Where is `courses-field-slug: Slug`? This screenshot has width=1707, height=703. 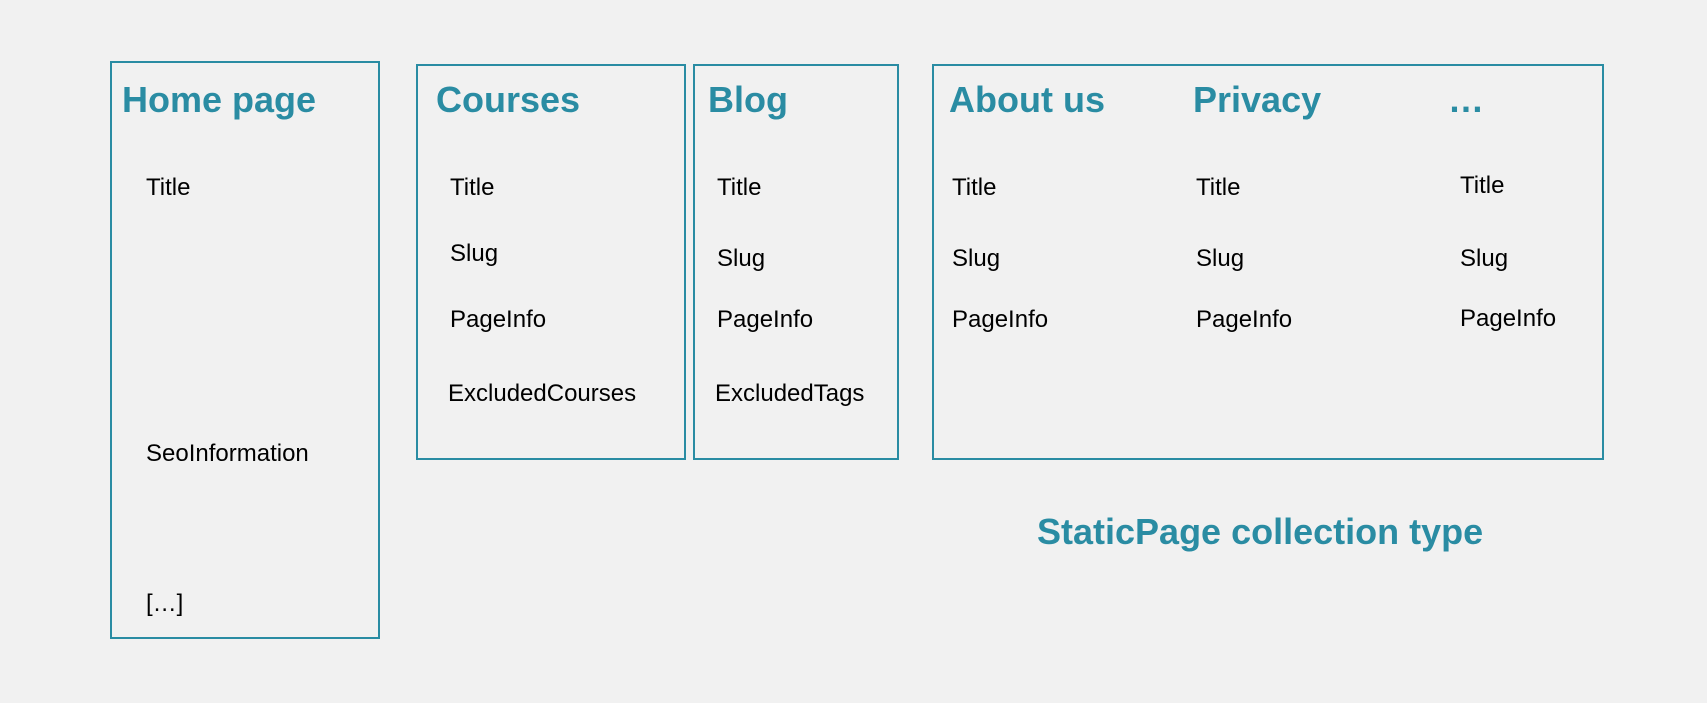 courses-field-slug: Slug is located at coordinates (474, 253).